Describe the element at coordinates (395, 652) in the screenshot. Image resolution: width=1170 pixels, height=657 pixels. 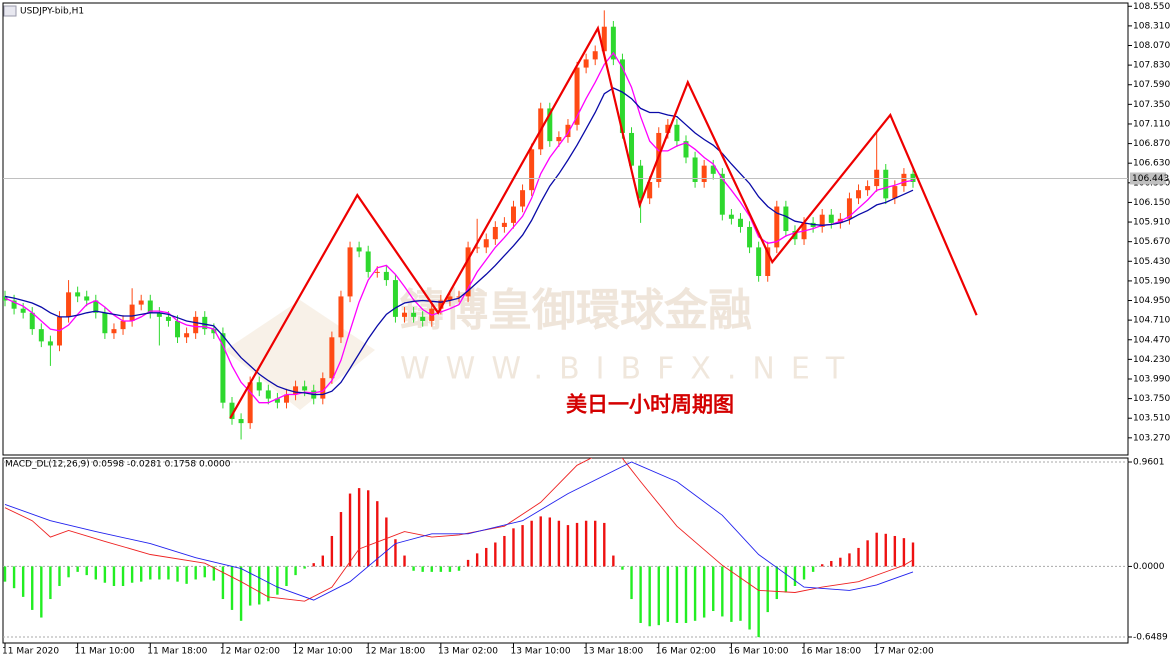
I see `x-tick-label: 12 Mar 18:00` at that location.